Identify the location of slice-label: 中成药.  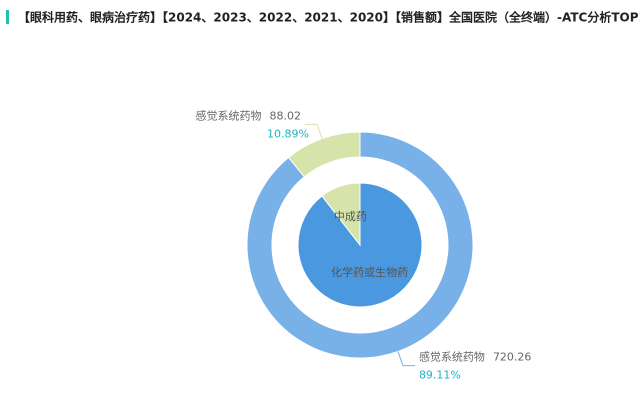
(350, 216).